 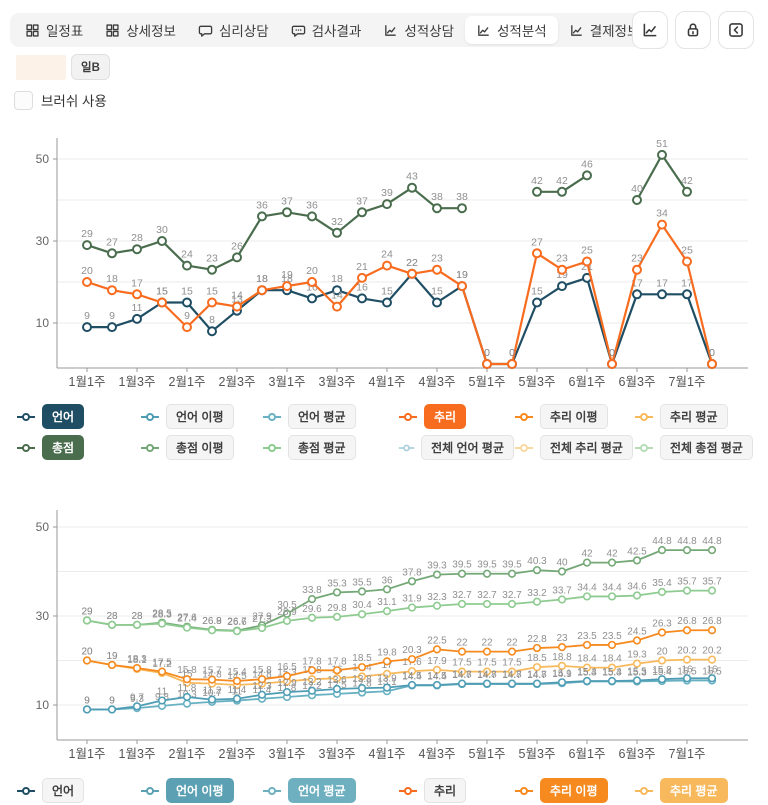 I want to click on collapse-button, so click(x=736, y=30).